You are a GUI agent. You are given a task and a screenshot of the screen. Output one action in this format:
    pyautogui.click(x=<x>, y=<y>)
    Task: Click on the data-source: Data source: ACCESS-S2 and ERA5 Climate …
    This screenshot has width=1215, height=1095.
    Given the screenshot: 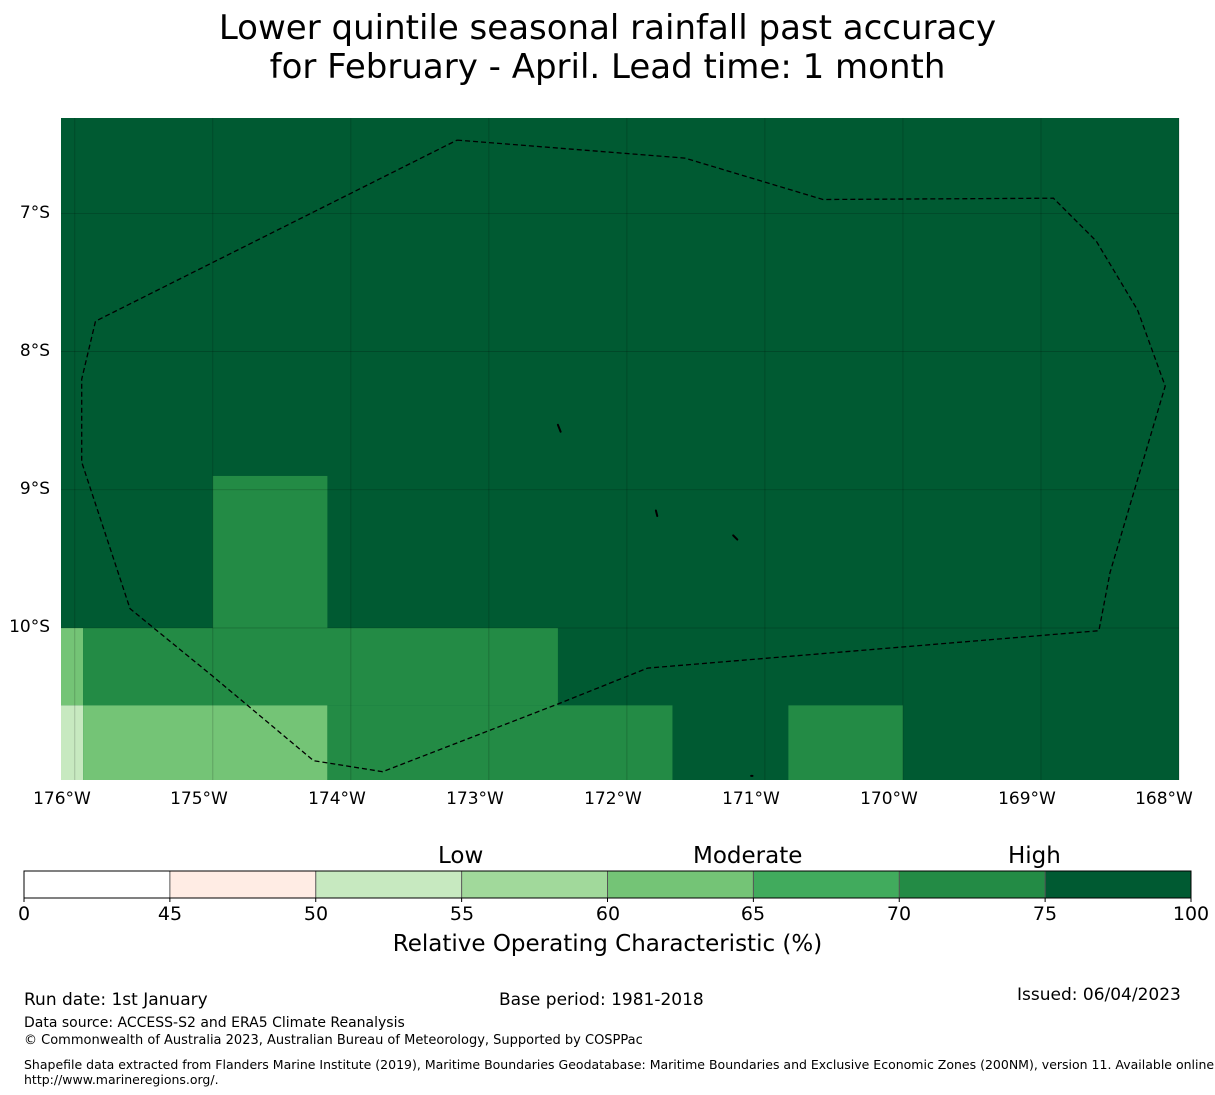 What is the action you would take?
    pyautogui.click(x=214, y=1023)
    